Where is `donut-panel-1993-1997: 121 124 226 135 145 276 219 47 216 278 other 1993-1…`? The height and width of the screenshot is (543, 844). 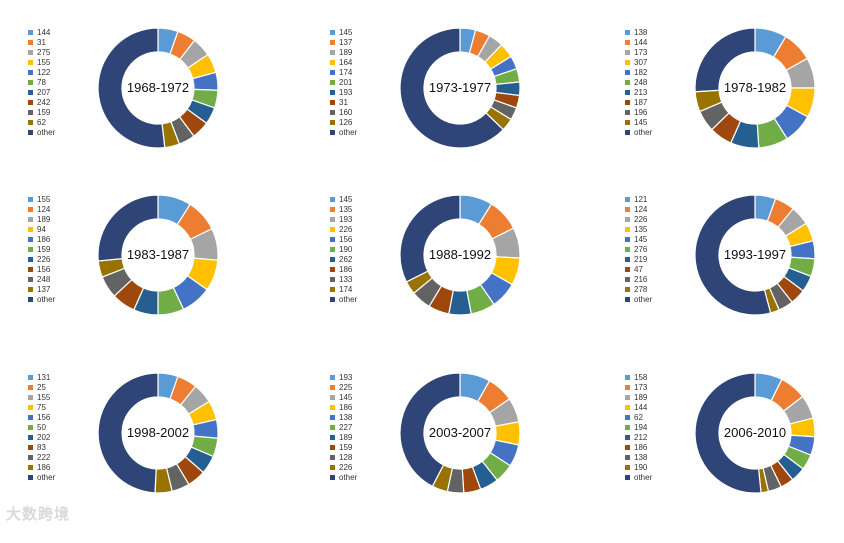 donut-panel-1993-1997: 121 124 226 135 145 276 219 47 216 278 other 1993-1… is located at coordinates (734, 279).